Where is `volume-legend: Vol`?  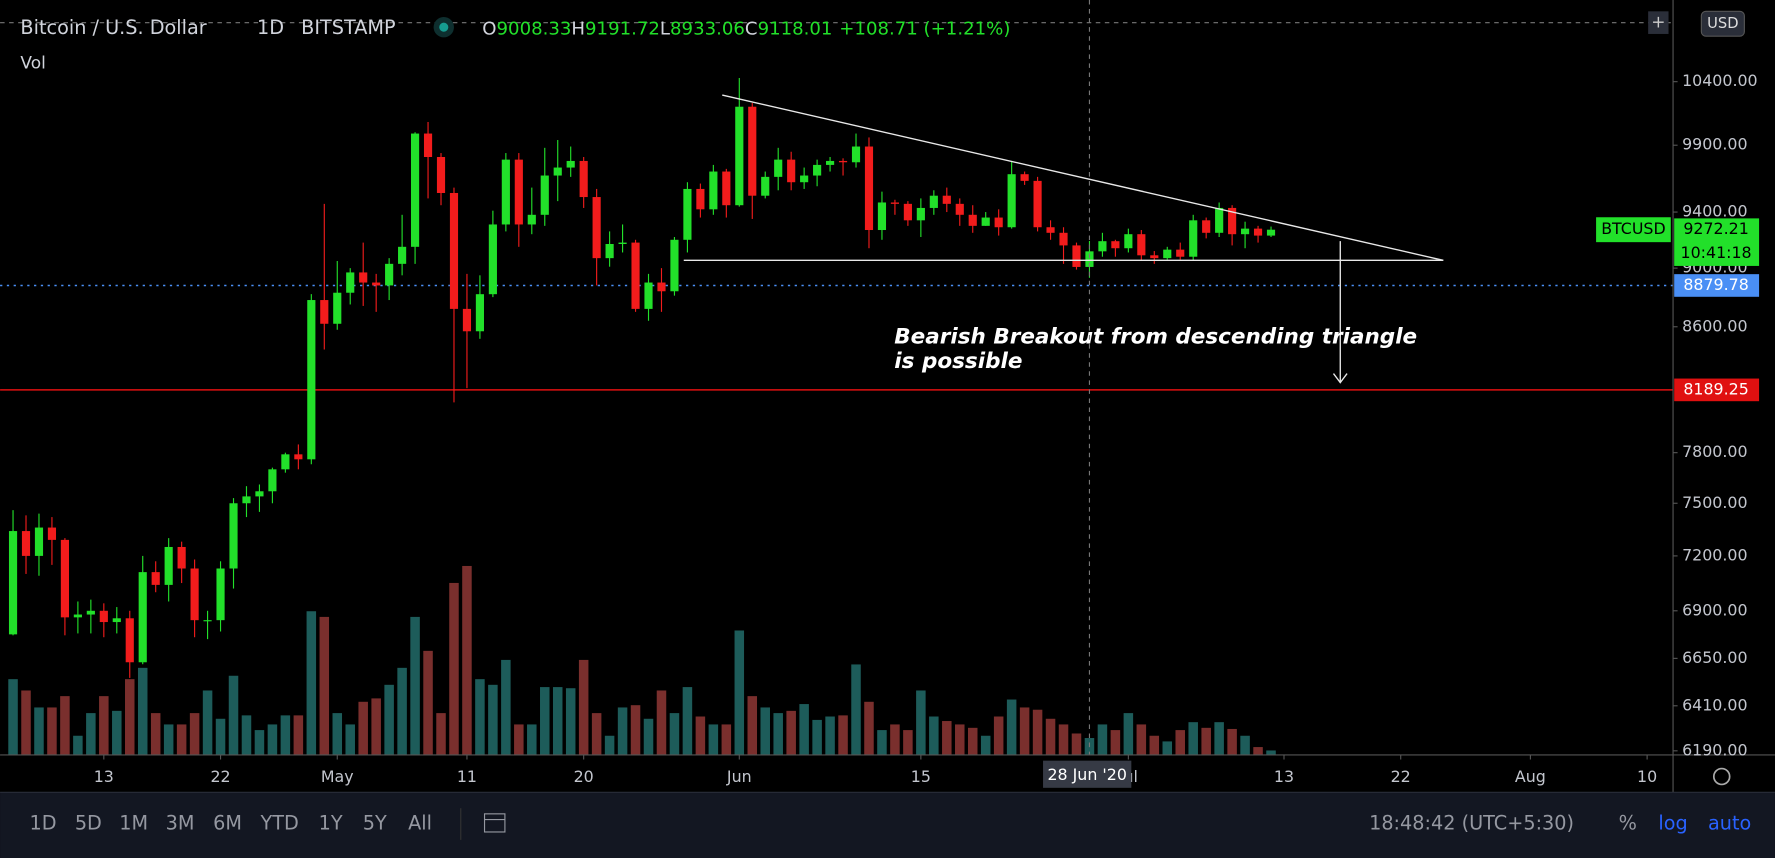 volume-legend: Vol is located at coordinates (32, 63).